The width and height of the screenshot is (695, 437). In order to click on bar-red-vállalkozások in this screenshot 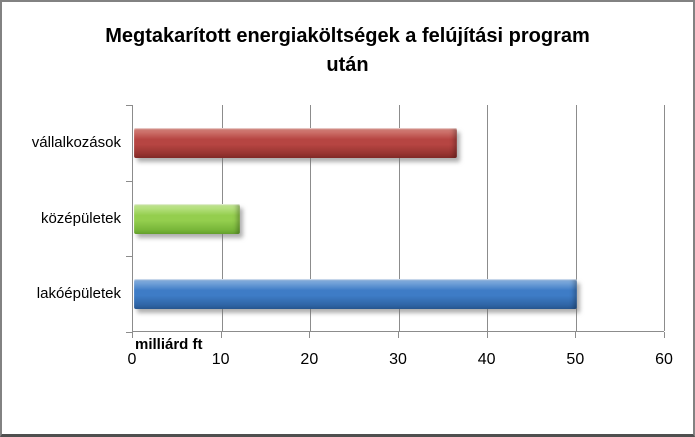, I will do `click(296, 142)`.